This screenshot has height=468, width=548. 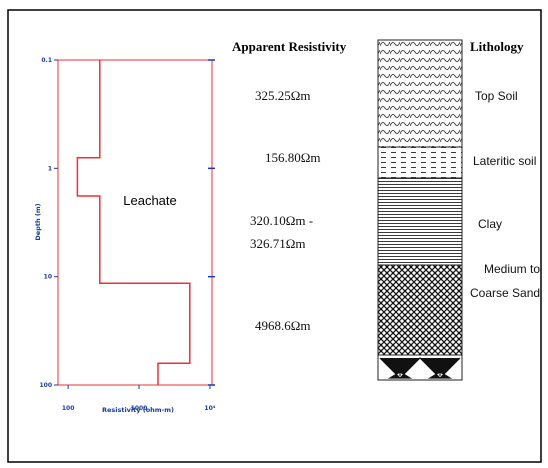 What do you see at coordinates (420, 221) in the screenshot?
I see `layer-clay` at bounding box center [420, 221].